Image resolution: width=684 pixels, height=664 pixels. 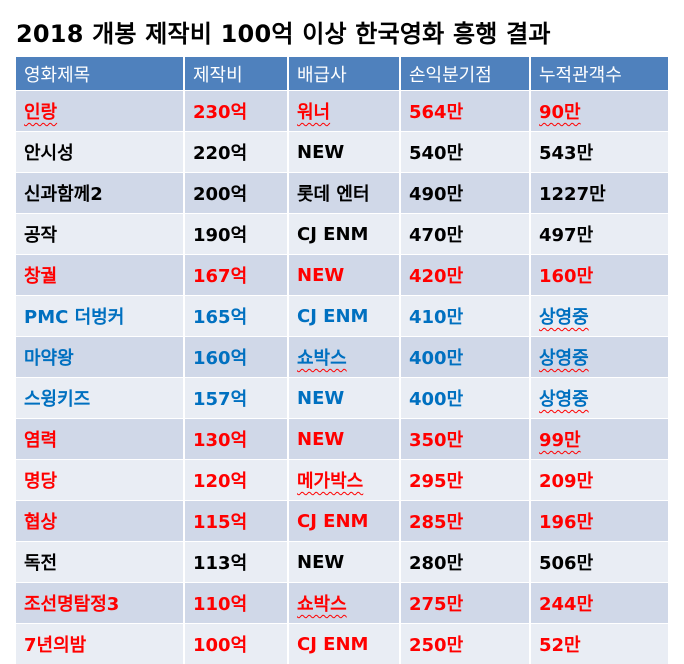 What do you see at coordinates (566, 563) in the screenshot?
I see `cell-audience-text: 506만` at bounding box center [566, 563].